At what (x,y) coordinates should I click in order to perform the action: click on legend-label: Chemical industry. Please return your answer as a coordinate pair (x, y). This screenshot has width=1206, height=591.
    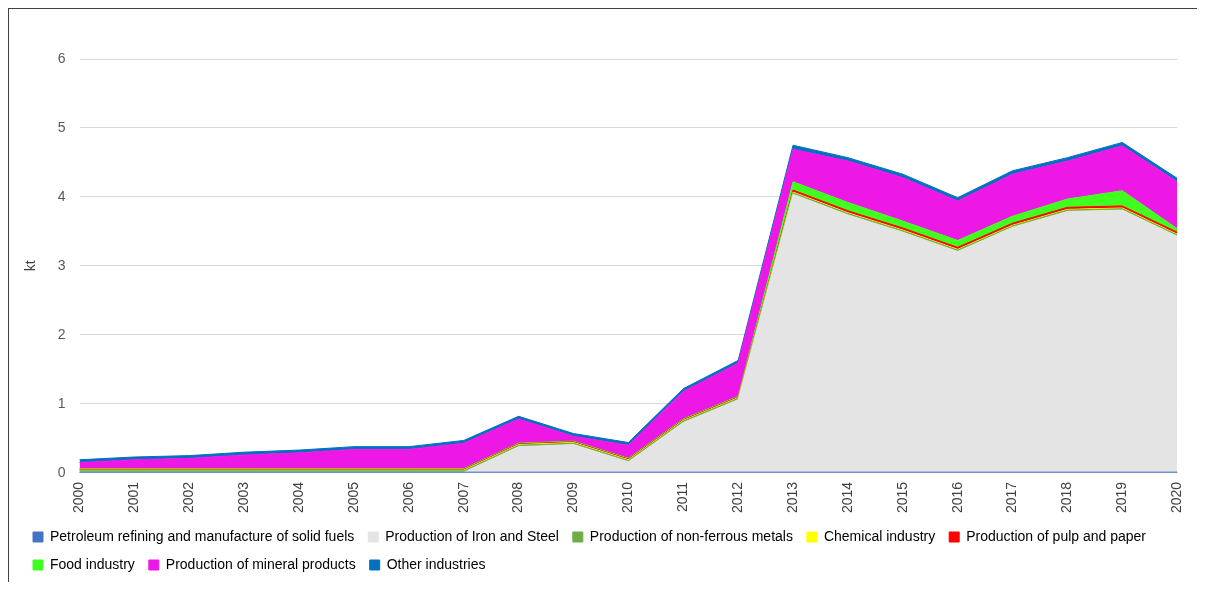
    Looking at the image, I should click on (879, 535).